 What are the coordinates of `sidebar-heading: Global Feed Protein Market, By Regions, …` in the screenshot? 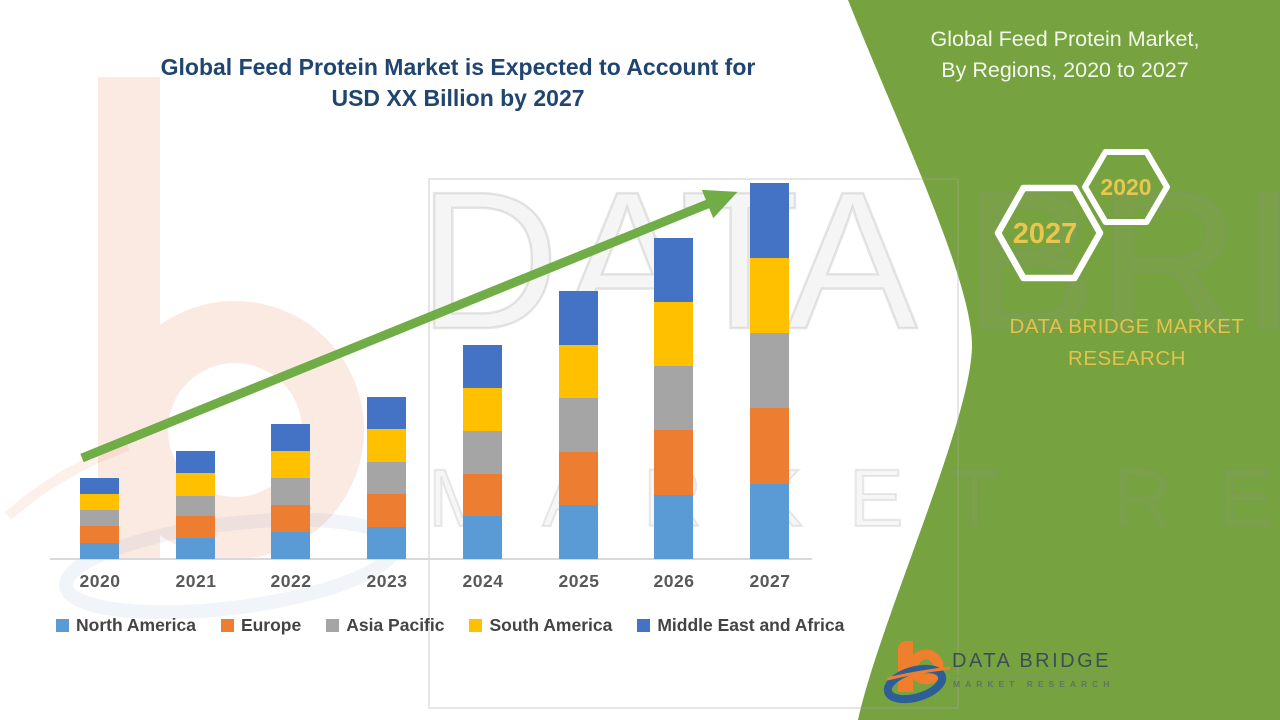 It's located at (1065, 55).